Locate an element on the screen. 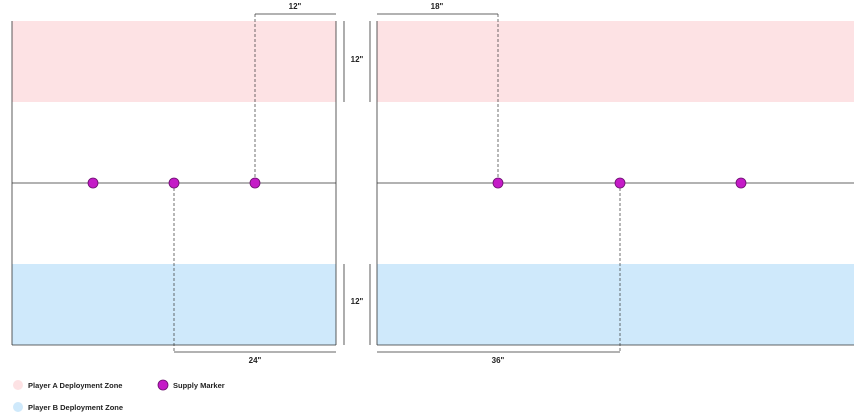  right-zone-b is located at coordinates (615, 304).